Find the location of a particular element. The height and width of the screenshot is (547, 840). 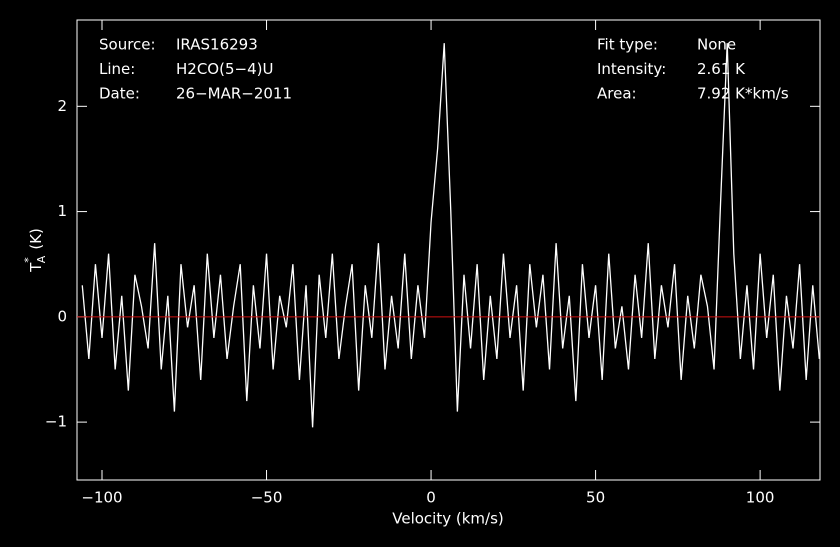

y-tick-label: 0 is located at coordinates (62, 316).